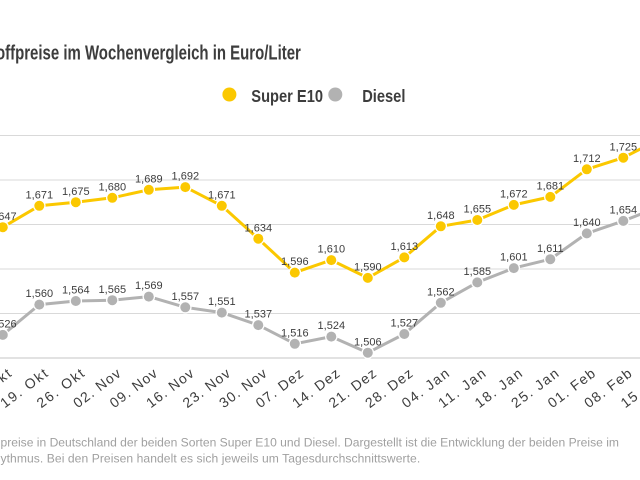  Describe the element at coordinates (259, 315) in the screenshot. I see `svg-text: 1,537` at that location.